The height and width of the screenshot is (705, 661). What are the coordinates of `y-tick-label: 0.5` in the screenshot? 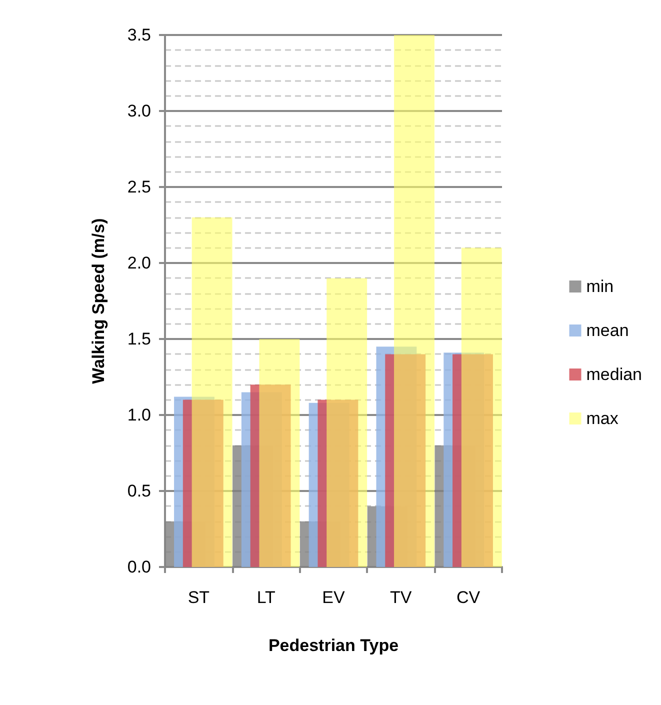 It's located at (139, 491).